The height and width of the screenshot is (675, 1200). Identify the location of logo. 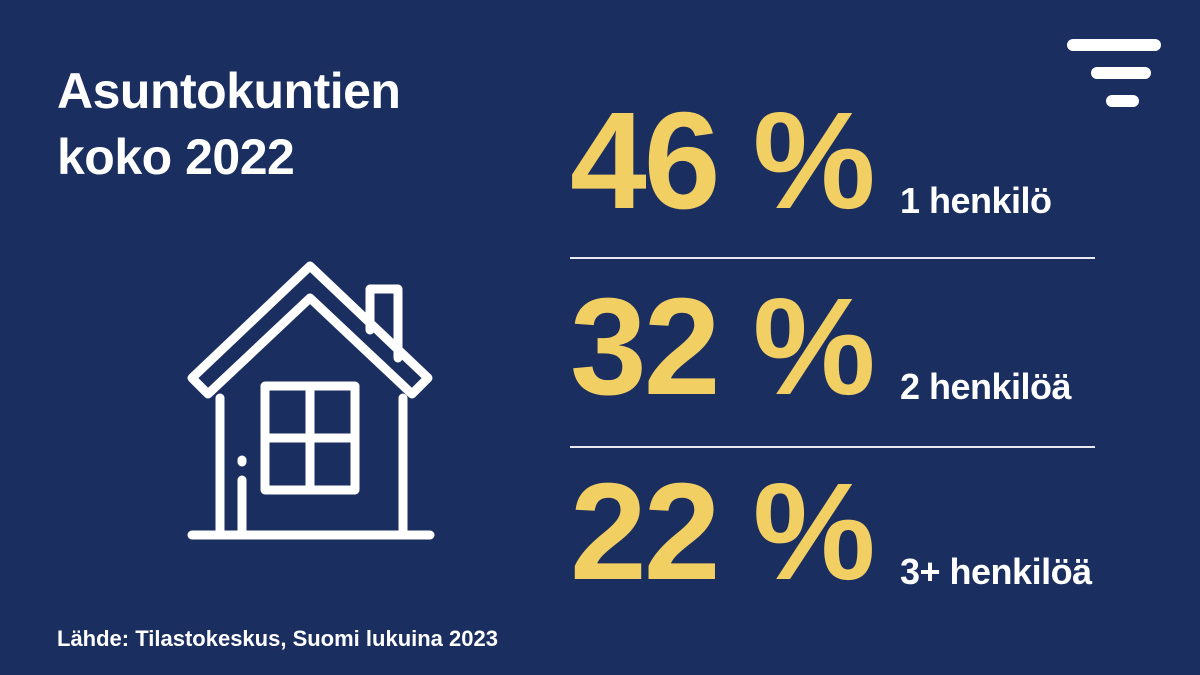
(1114, 73).